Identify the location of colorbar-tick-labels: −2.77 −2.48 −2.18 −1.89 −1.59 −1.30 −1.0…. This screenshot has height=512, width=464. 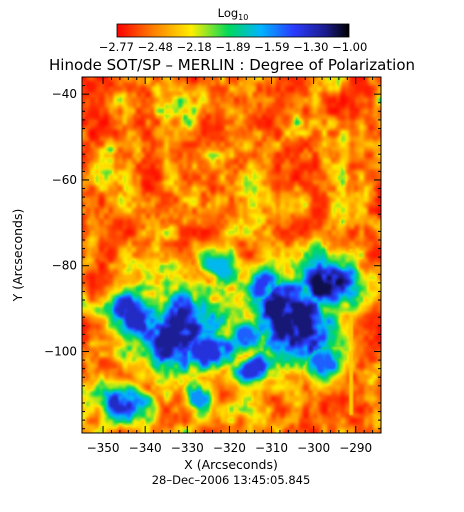
(233, 47).